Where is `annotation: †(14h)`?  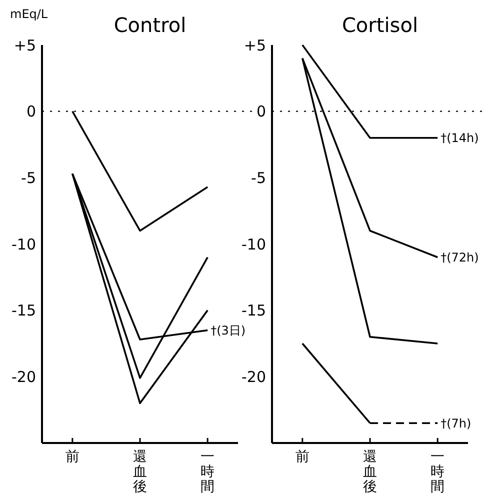 annotation: †(14h) is located at coordinates (459, 138).